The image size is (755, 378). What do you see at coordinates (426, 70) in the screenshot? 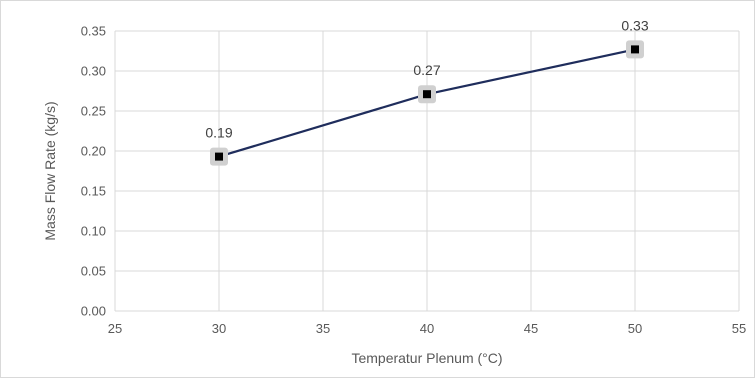
I see `data-label: 0.27` at bounding box center [426, 70].